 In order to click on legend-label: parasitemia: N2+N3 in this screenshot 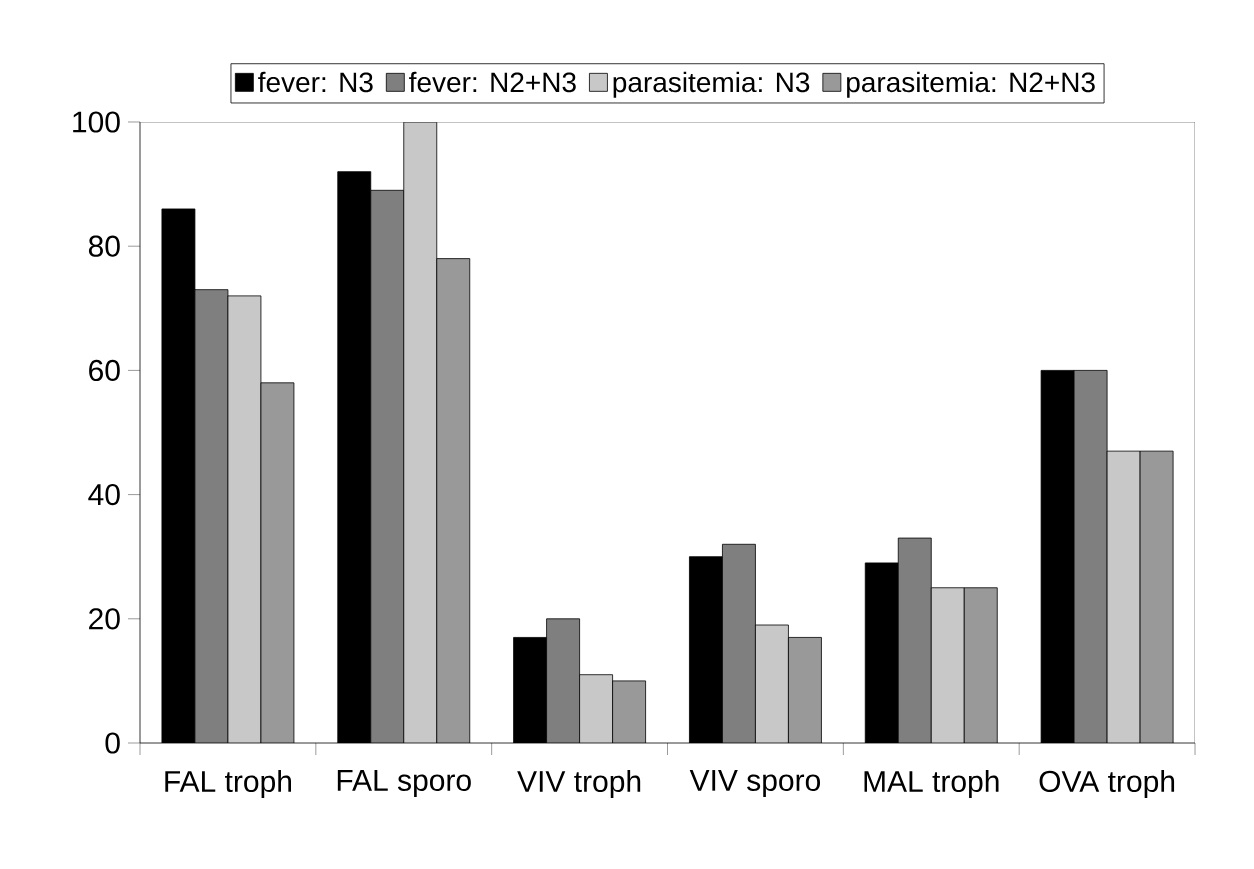, I will do `click(971, 84)`.